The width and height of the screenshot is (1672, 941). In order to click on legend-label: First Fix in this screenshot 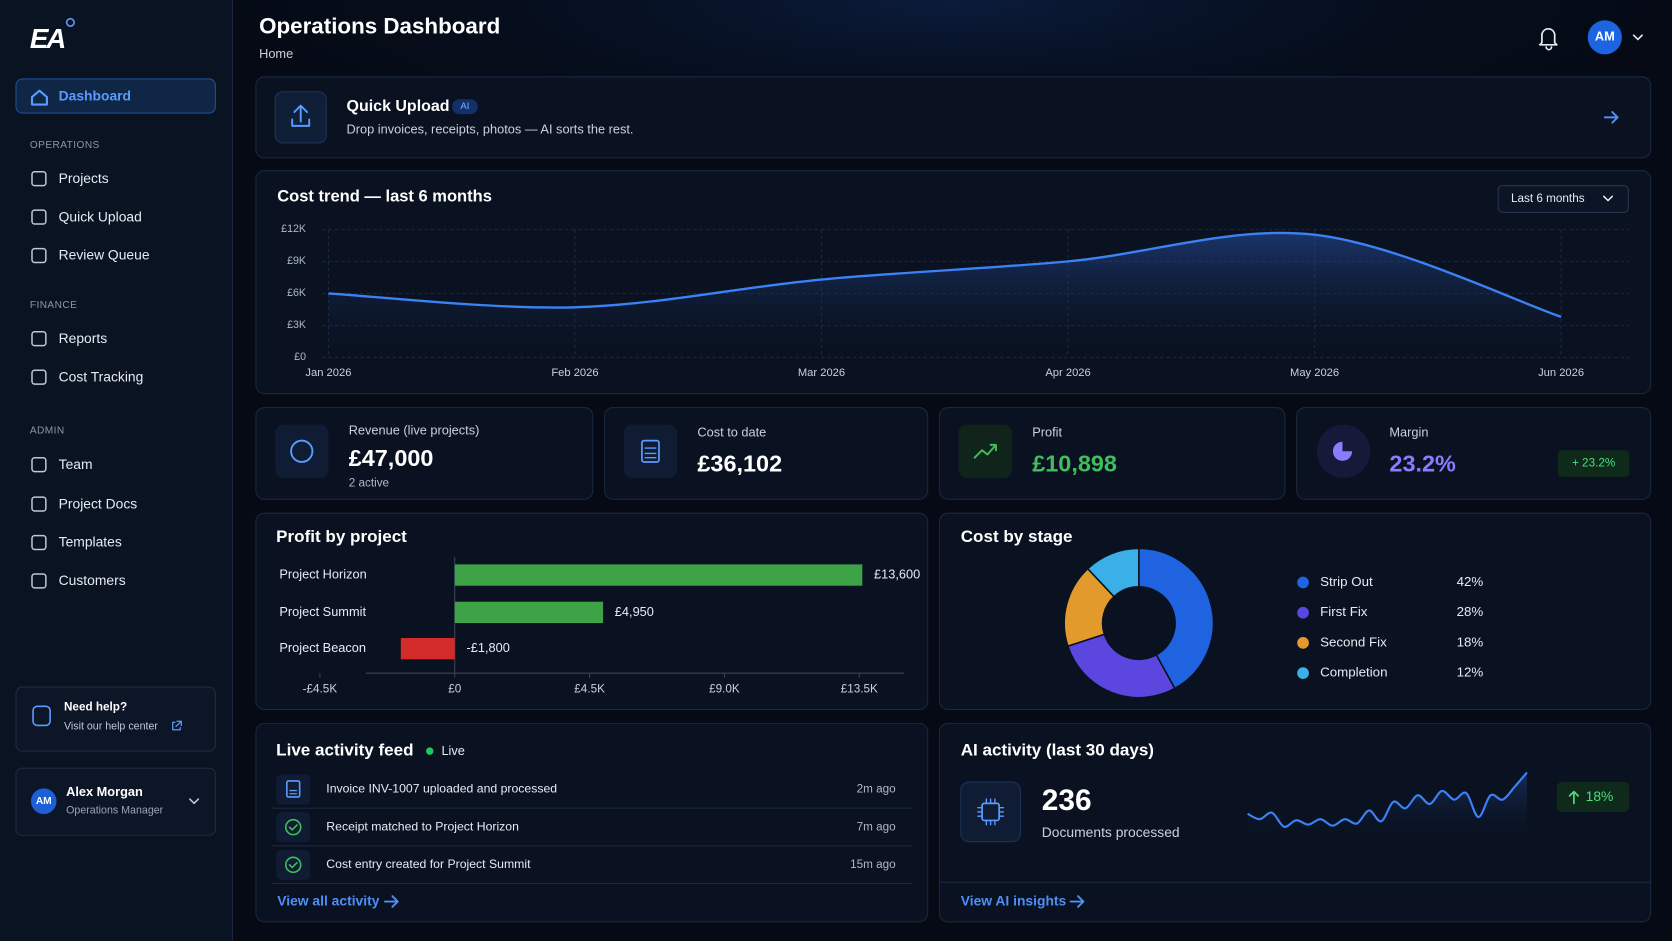, I will do `click(1344, 611)`.